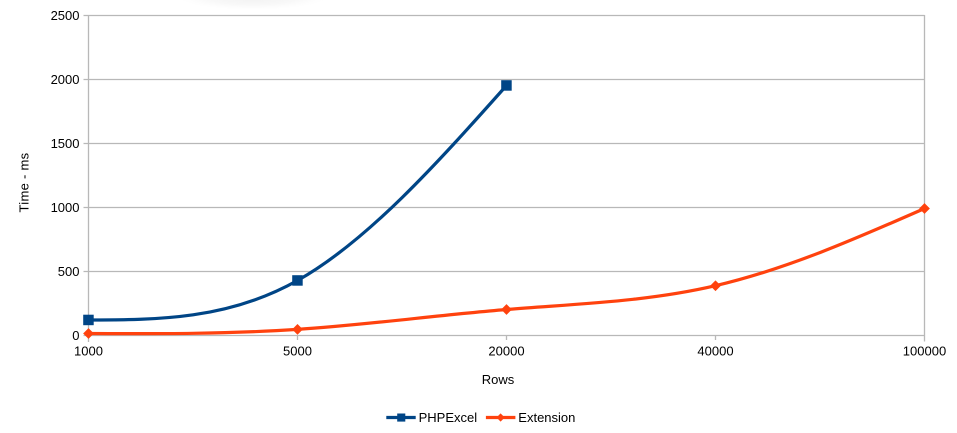  What do you see at coordinates (297, 351) in the screenshot?
I see `svg-text: 5000` at bounding box center [297, 351].